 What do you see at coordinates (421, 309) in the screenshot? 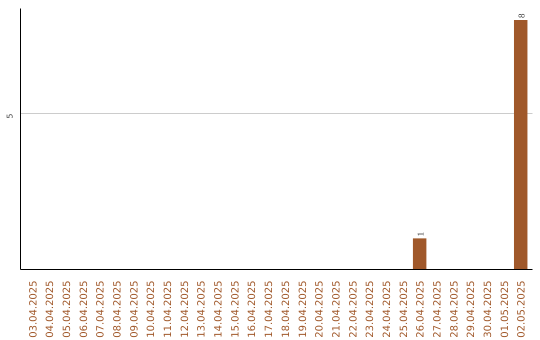
I see `x-tick-label: 26.04.2025` at bounding box center [421, 309].